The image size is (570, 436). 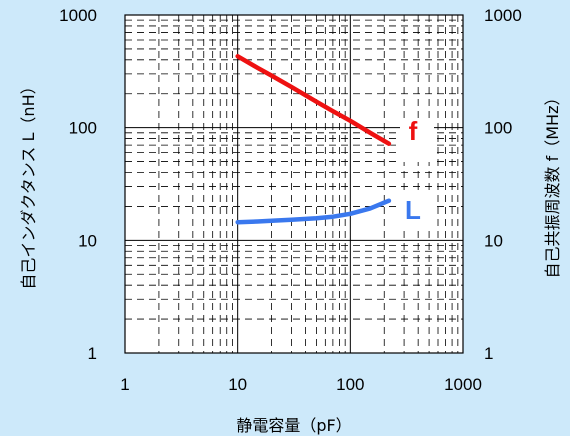 What do you see at coordinates (413, 131) in the screenshot?
I see `series-label-f: f` at bounding box center [413, 131].